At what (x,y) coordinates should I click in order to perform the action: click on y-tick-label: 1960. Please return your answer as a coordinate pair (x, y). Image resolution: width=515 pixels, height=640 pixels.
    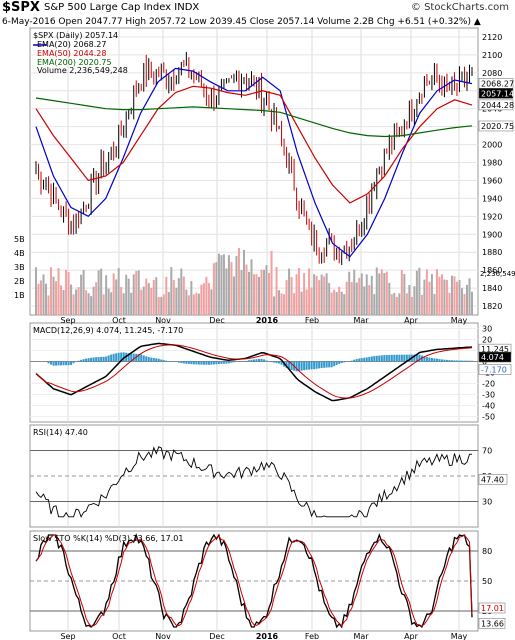
    Looking at the image, I should click on (492, 180).